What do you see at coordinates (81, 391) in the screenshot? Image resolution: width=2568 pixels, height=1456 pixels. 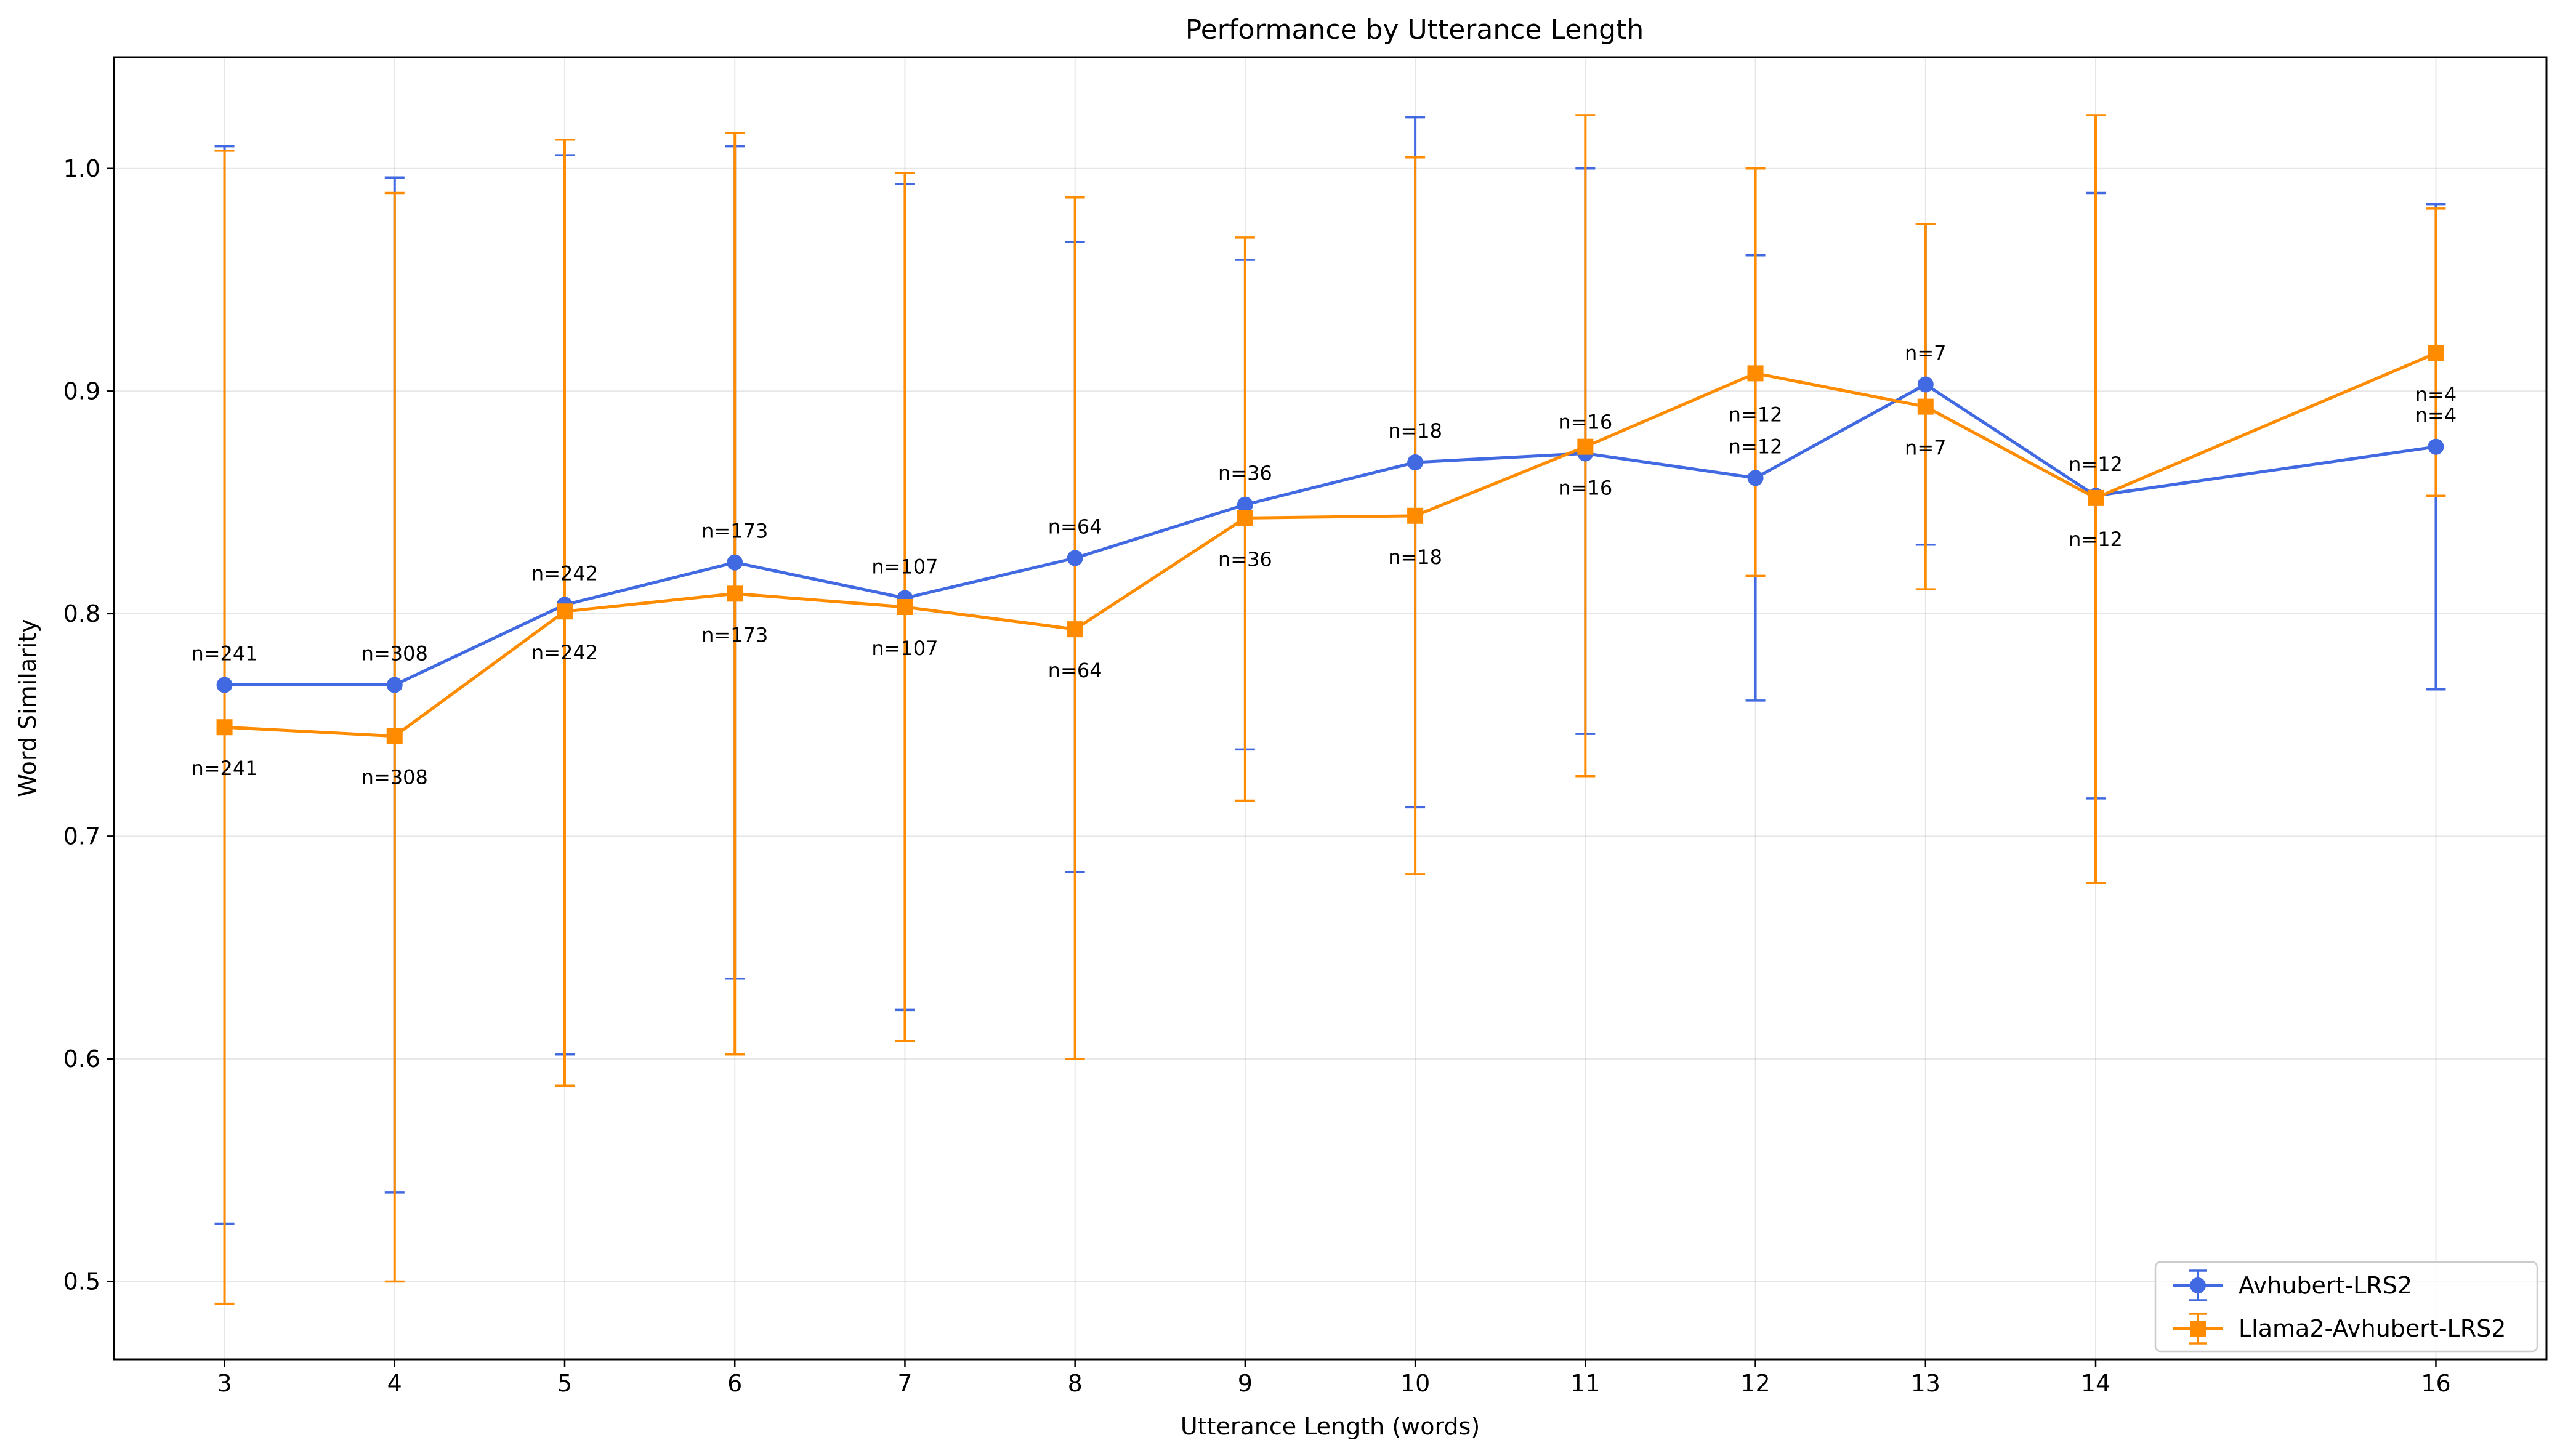 I see `y-tick-label: 0.9` at bounding box center [81, 391].